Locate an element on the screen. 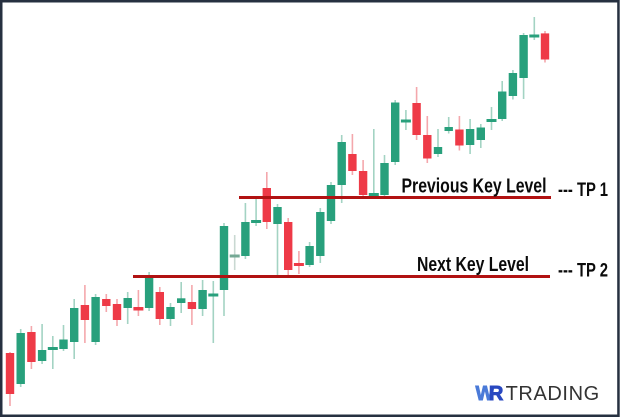  svg-text: --- TP 1 is located at coordinates (583, 190).